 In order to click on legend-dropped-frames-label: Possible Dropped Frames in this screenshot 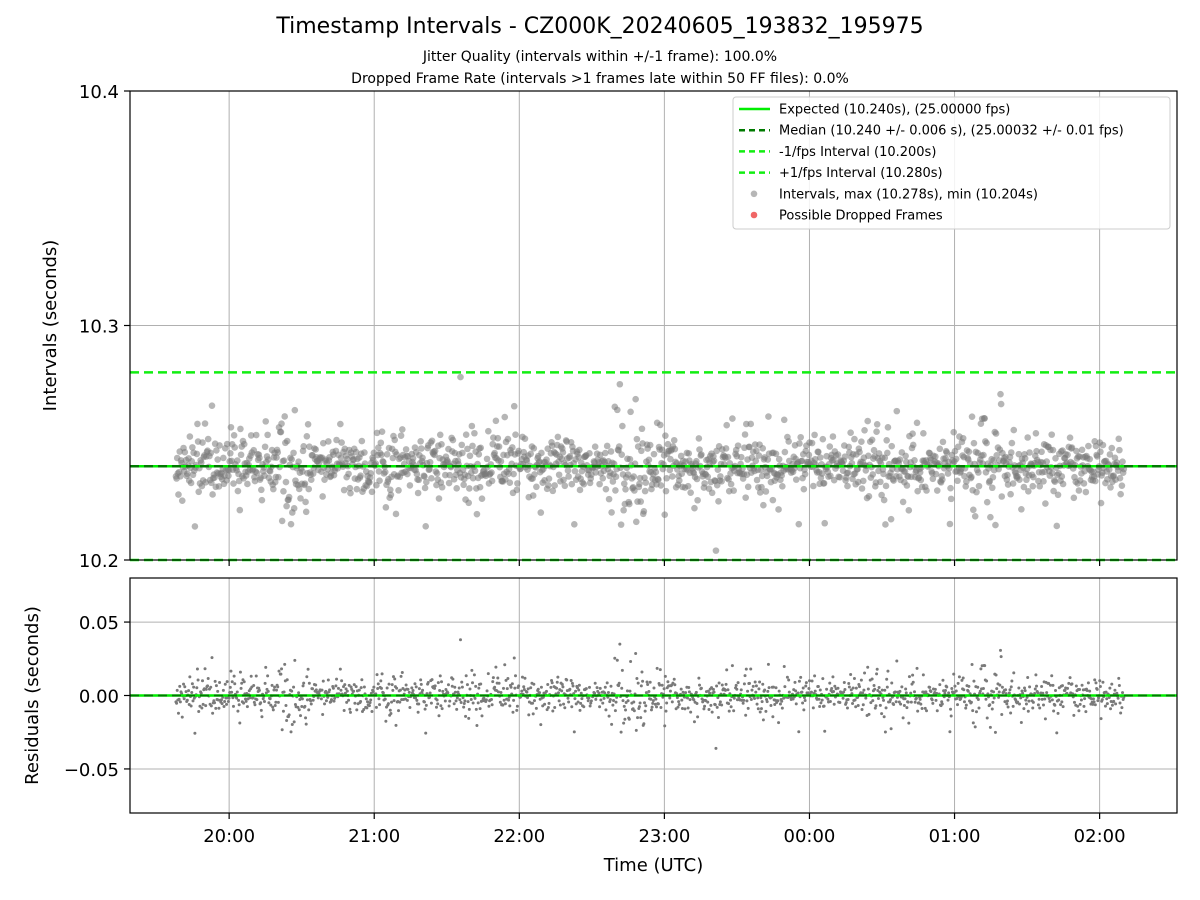, I will do `click(861, 216)`.